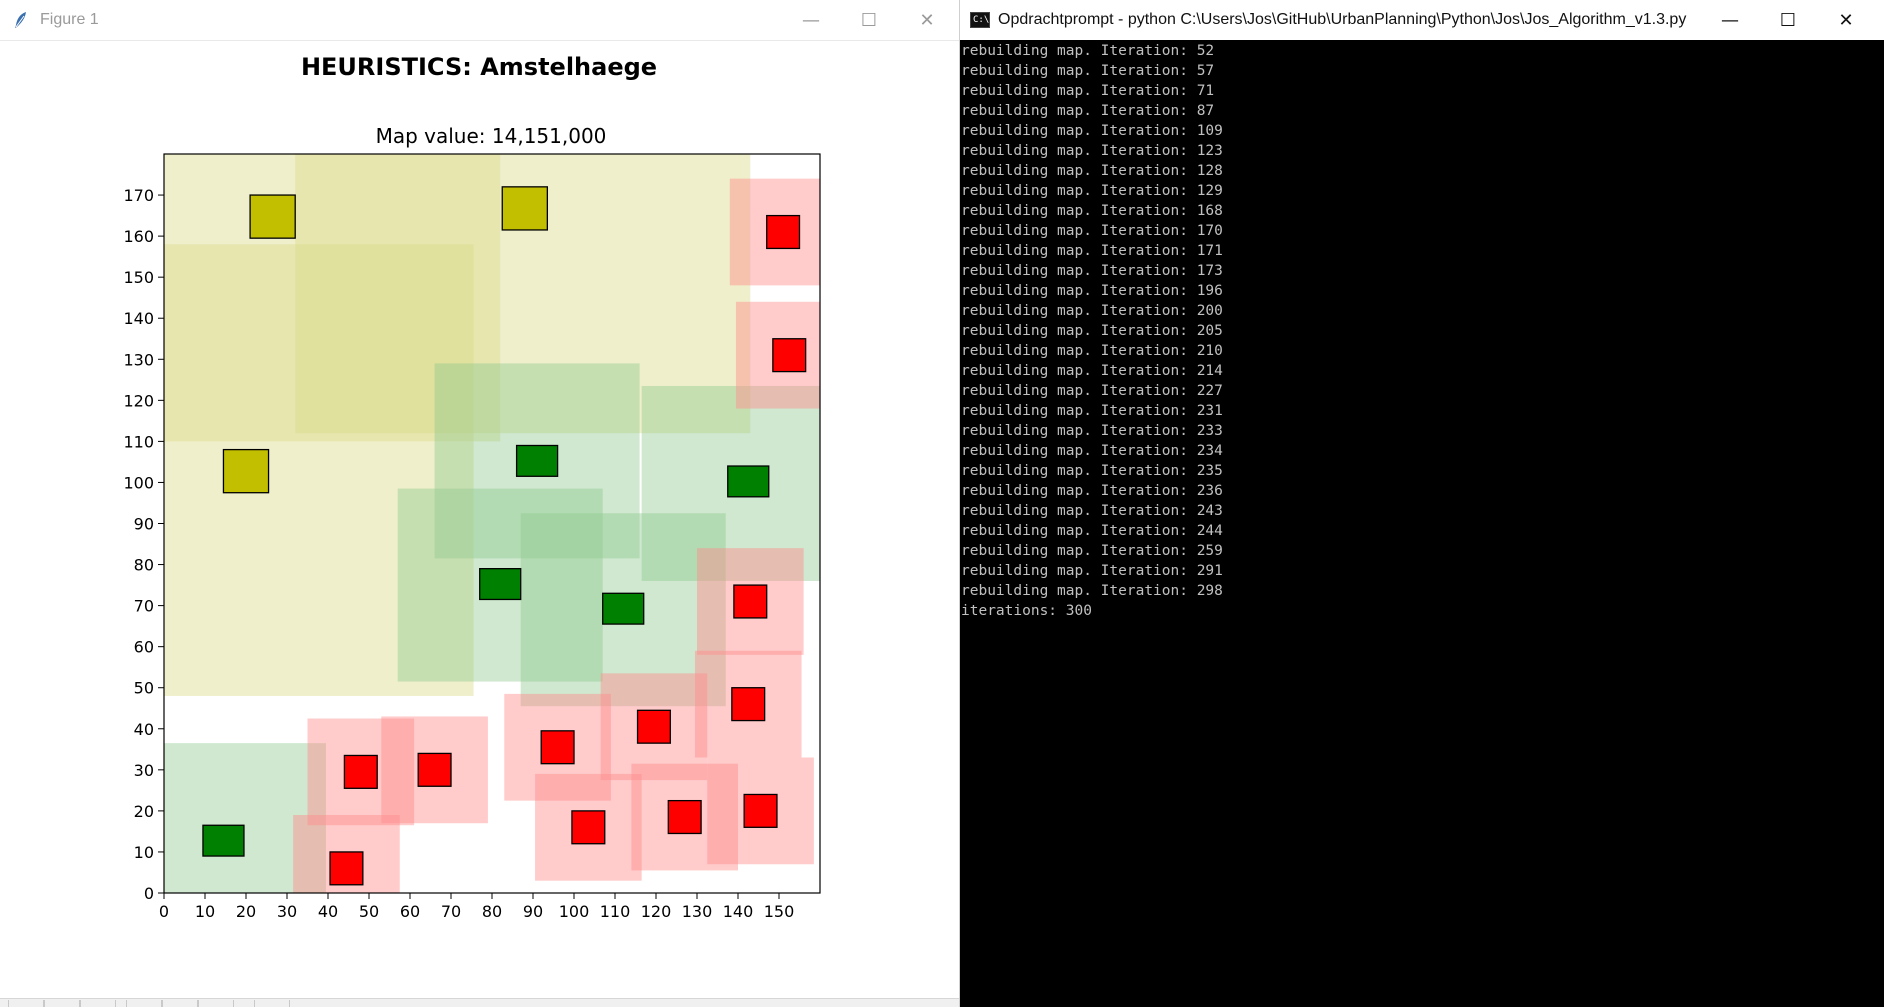  Describe the element at coordinates (1088, 111) in the screenshot. I see `console-line: rebuilding map. Iteration: 87` at that location.